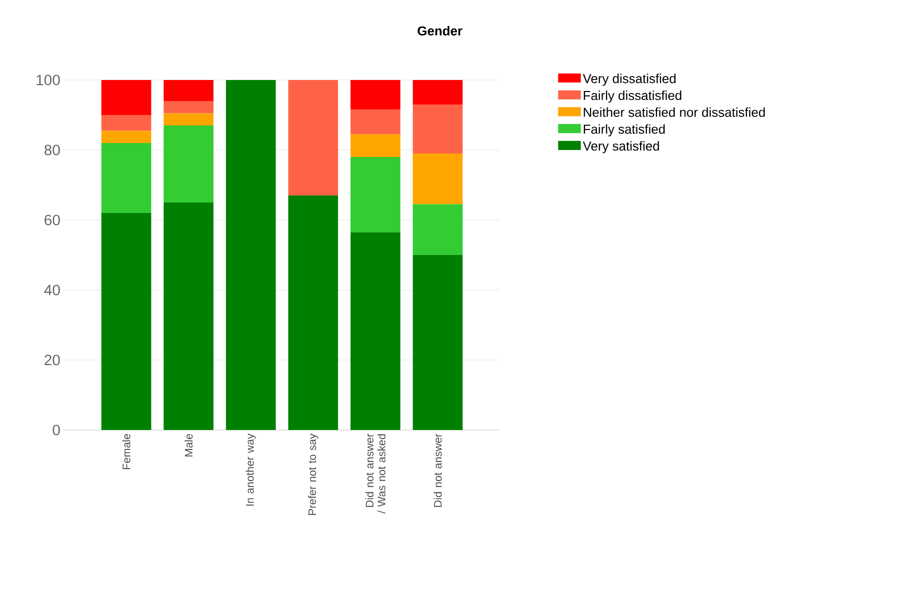 The image size is (917, 591). What do you see at coordinates (313, 474) in the screenshot?
I see `x-tick-label: Prefer not to say` at bounding box center [313, 474].